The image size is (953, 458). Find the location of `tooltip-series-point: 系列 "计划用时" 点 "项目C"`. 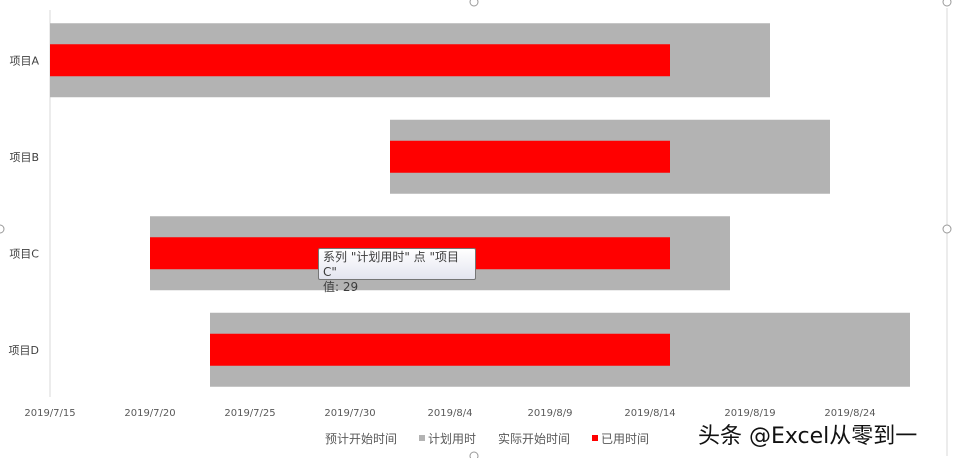

tooltip-series-point: 系列 "计划用时" 点 "项目C" is located at coordinates (391, 264).